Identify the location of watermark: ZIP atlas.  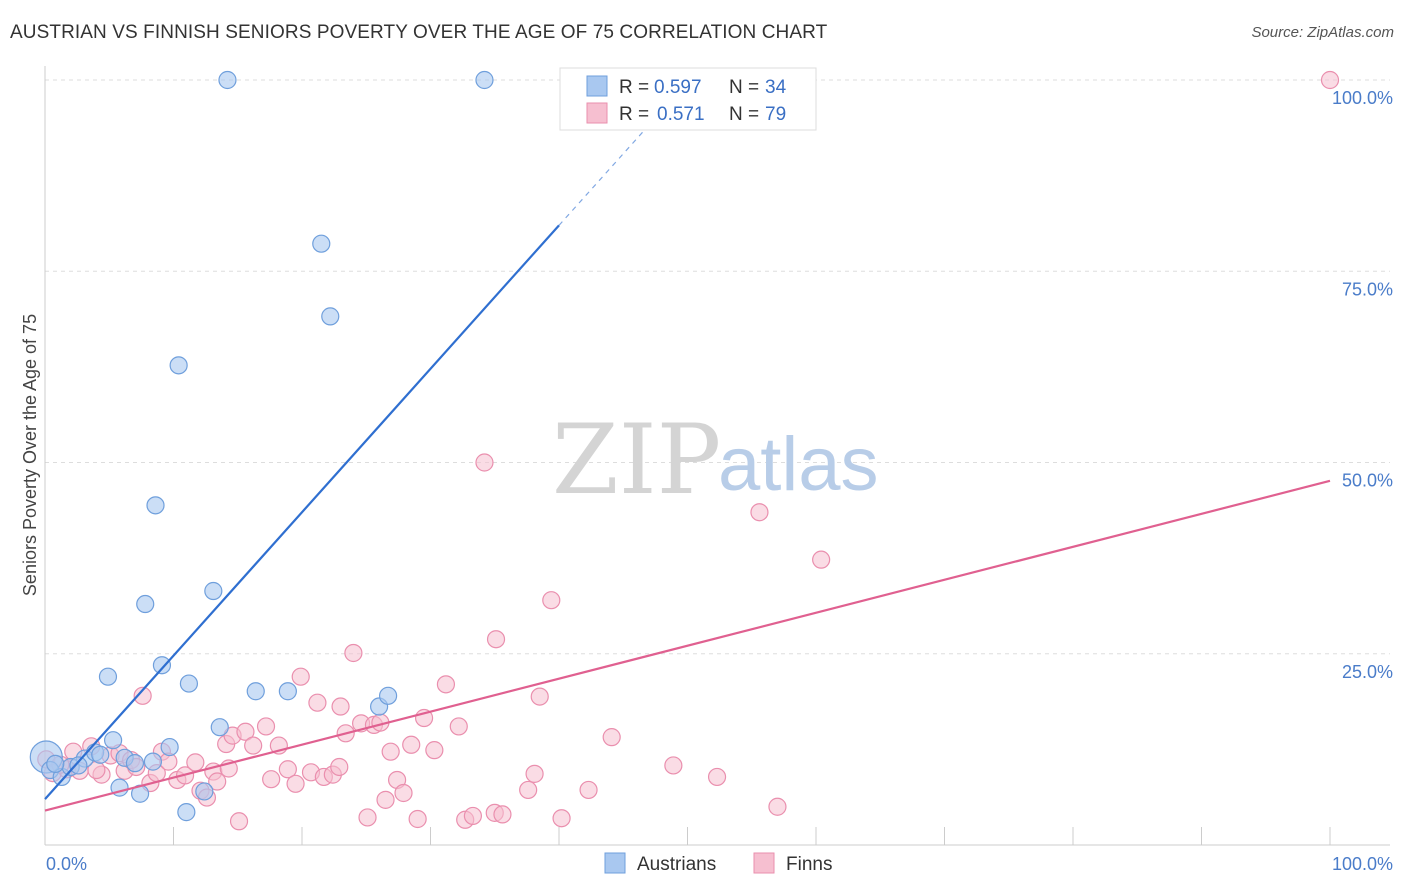
(715, 460).